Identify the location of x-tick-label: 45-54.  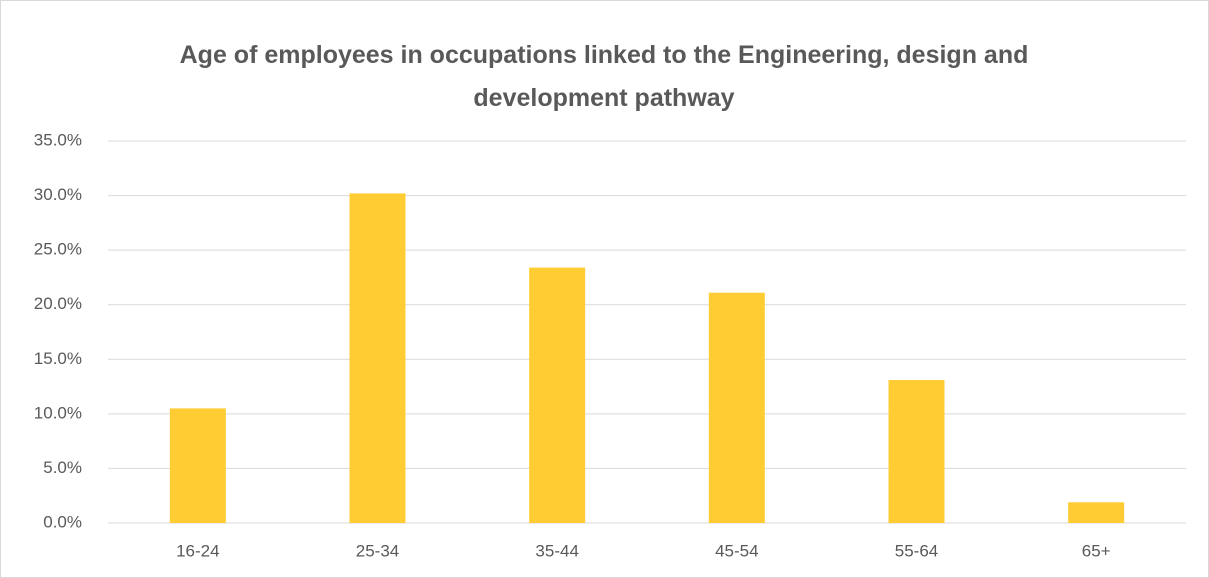
(736, 550).